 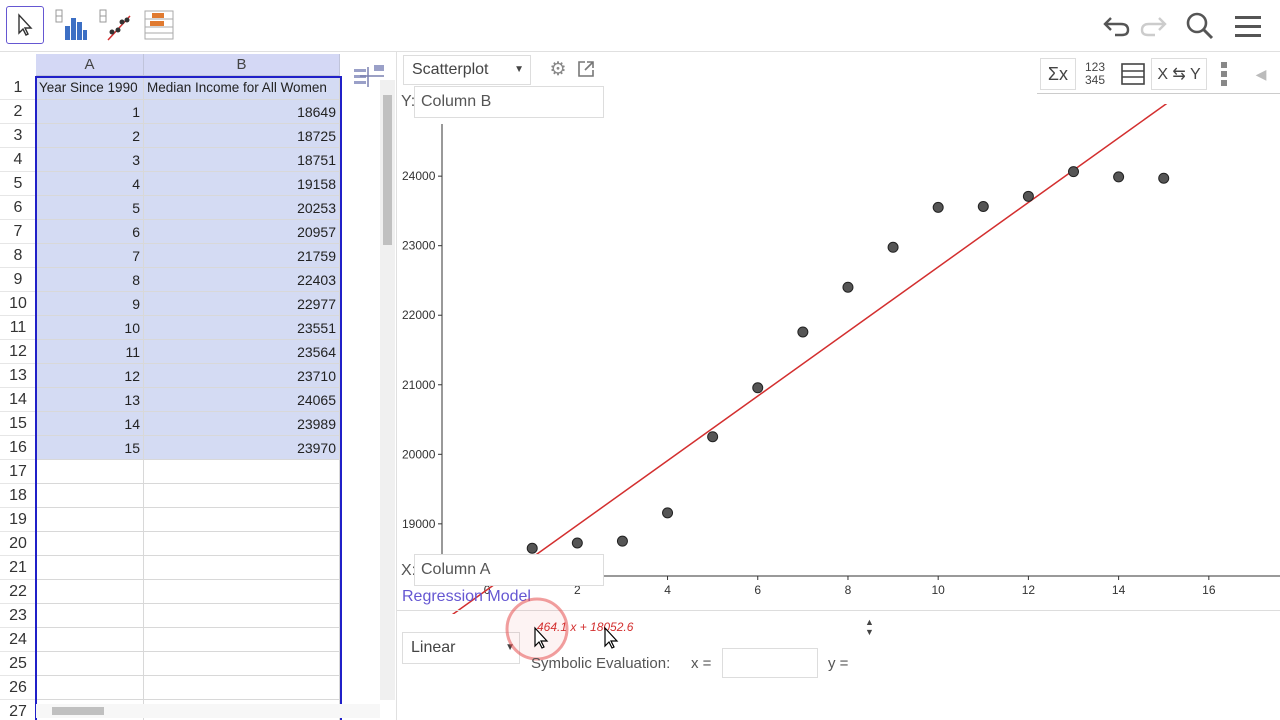 I want to click on cell-a: 3, so click(x=90, y=160).